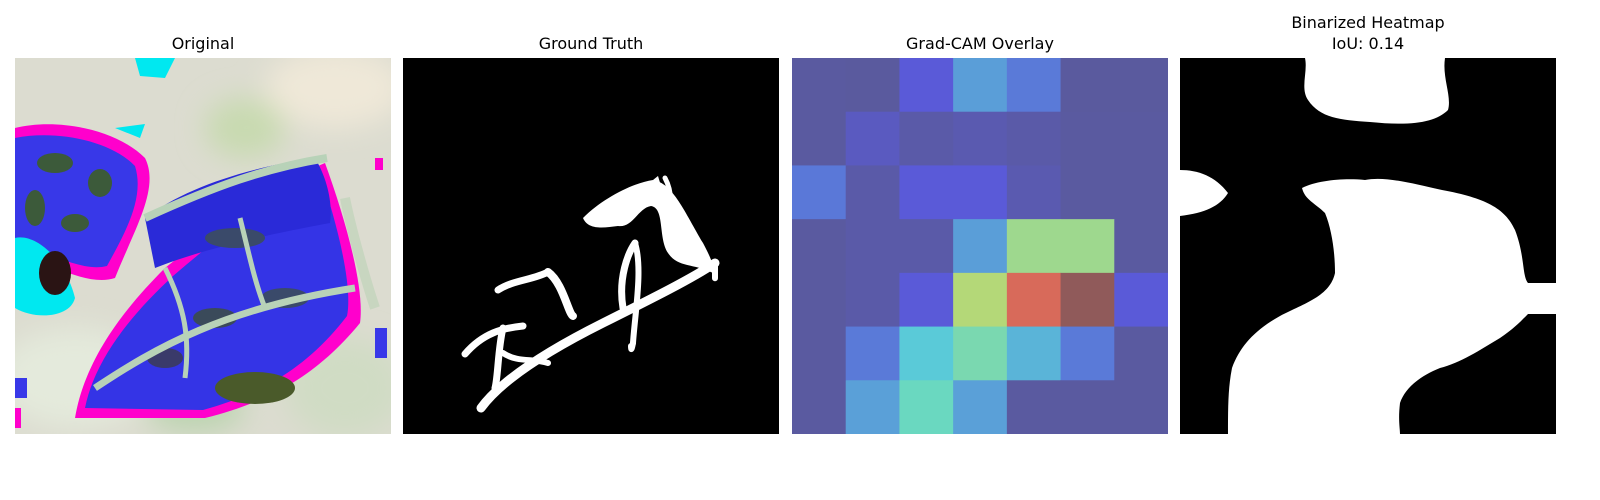 Image resolution: width=1600 pixels, height=500 pixels. Describe the element at coordinates (591, 43) in the screenshot. I see `ground-truth-title: Ground Truth` at that location.